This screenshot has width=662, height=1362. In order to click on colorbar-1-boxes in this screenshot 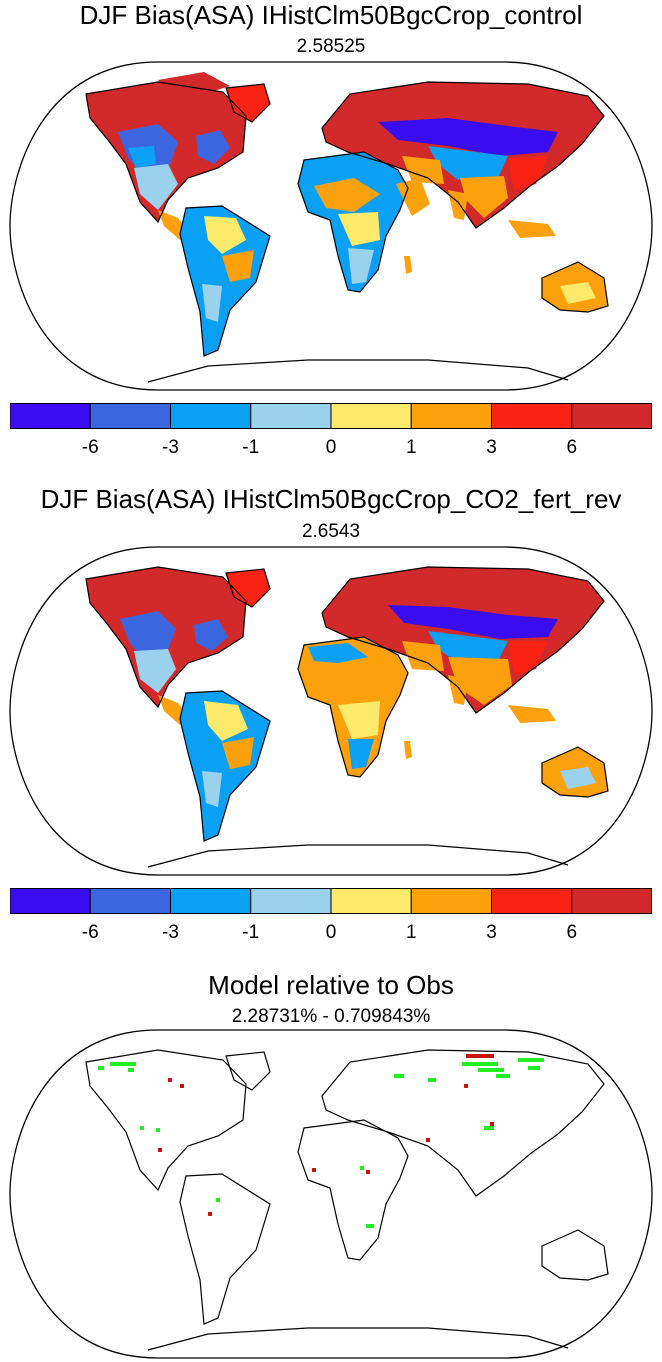, I will do `click(331, 416)`.